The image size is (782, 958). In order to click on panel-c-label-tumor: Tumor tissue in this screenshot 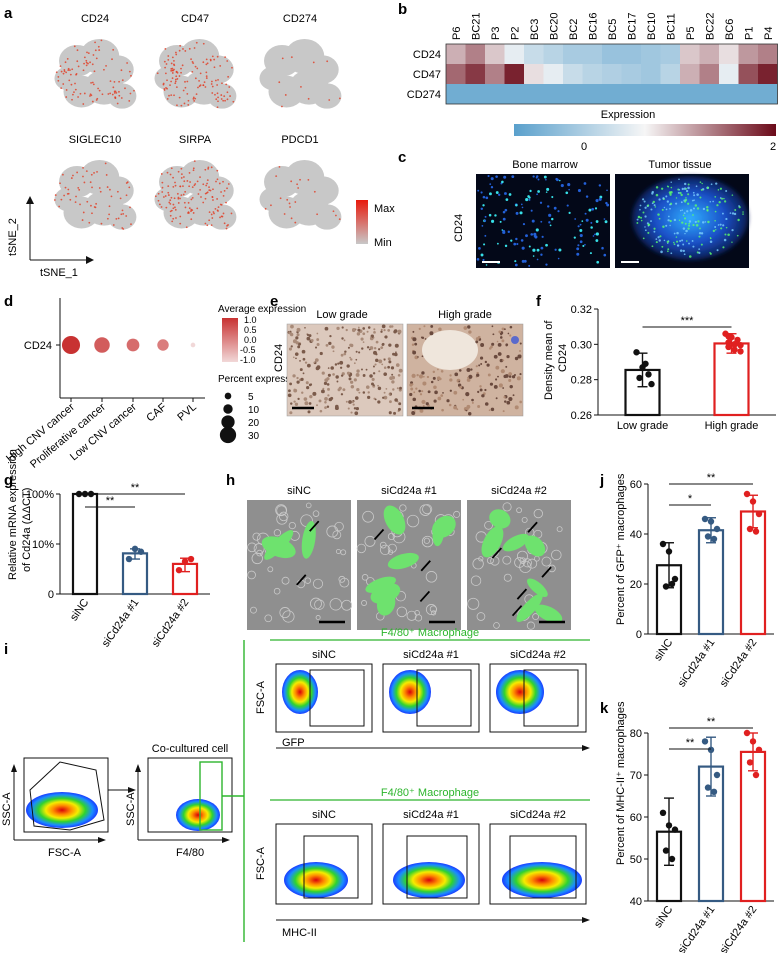, I will do `click(679, 165)`.